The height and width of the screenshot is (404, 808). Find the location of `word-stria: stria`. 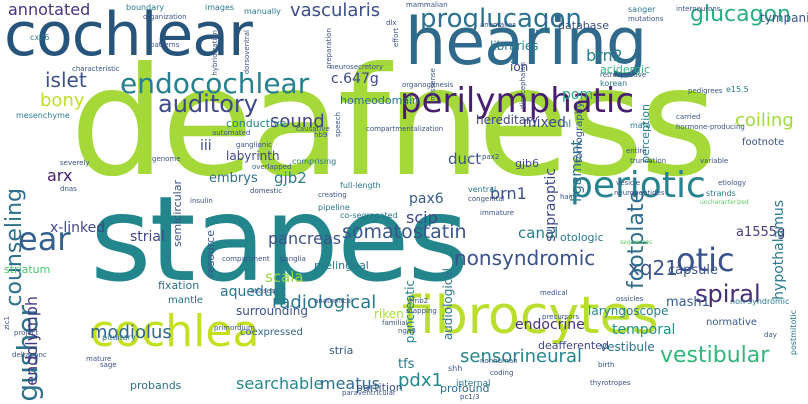

word-stria: stria is located at coordinates (341, 350).